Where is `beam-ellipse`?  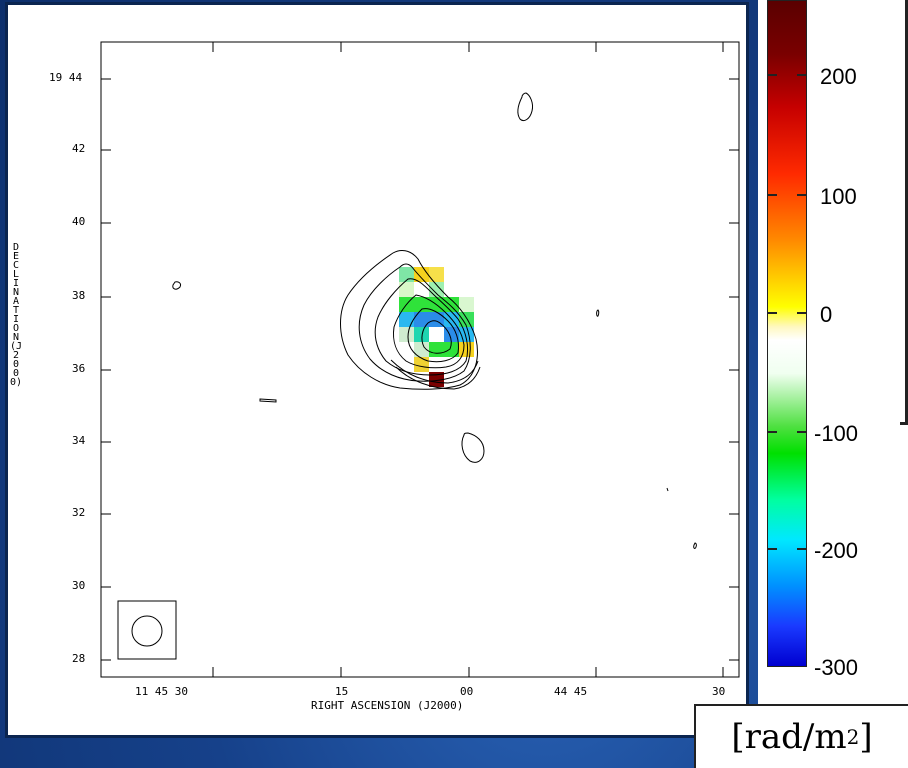 beam-ellipse is located at coordinates (147, 631).